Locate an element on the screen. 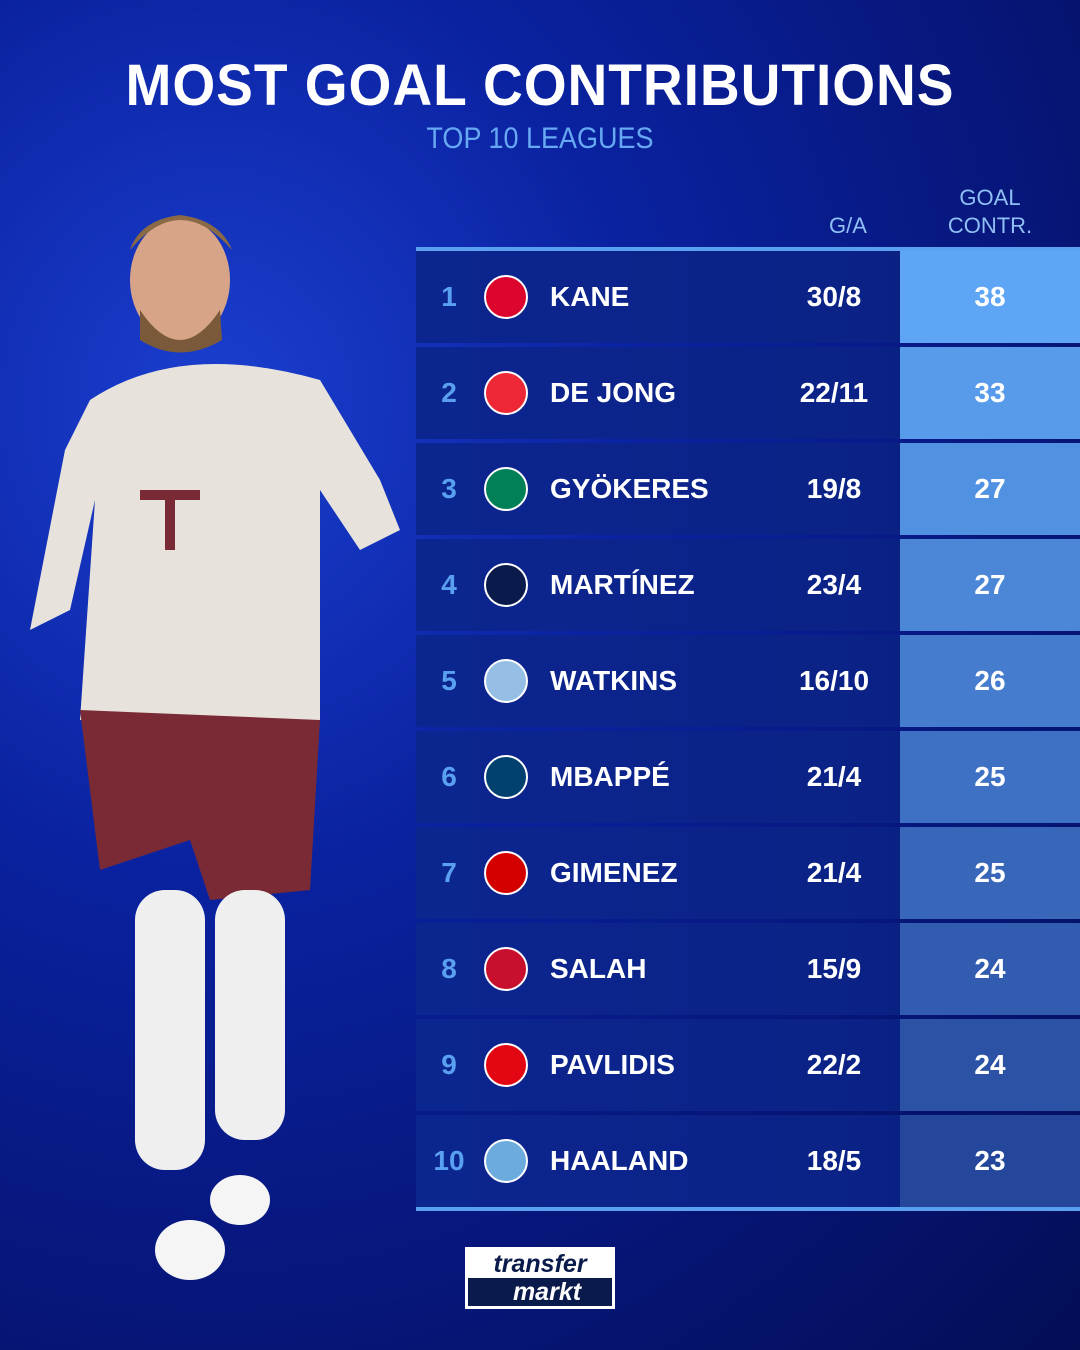 The width and height of the screenshot is (1080, 1350). table-row: 1 KANE 30/8 38 is located at coordinates (748, 297).